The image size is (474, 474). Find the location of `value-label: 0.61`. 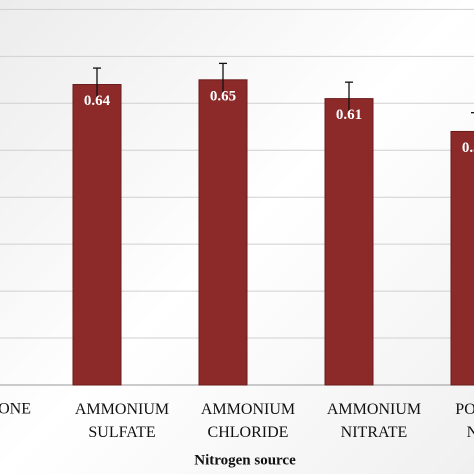

value-label: 0.61 is located at coordinates (349, 115).